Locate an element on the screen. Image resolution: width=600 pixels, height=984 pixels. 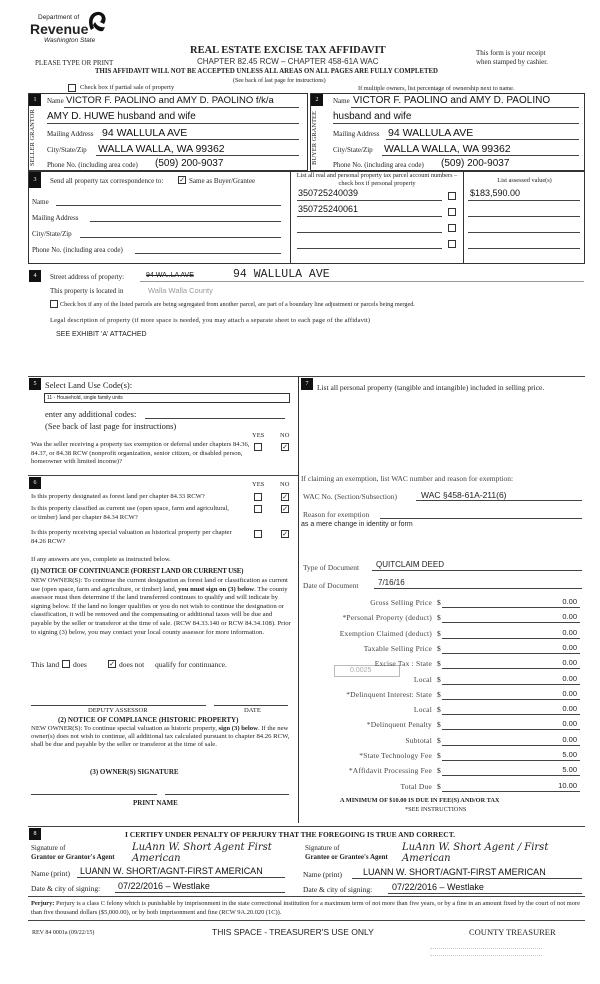
forest-no-checkbox: ✓ is located at coordinates (285, 497).